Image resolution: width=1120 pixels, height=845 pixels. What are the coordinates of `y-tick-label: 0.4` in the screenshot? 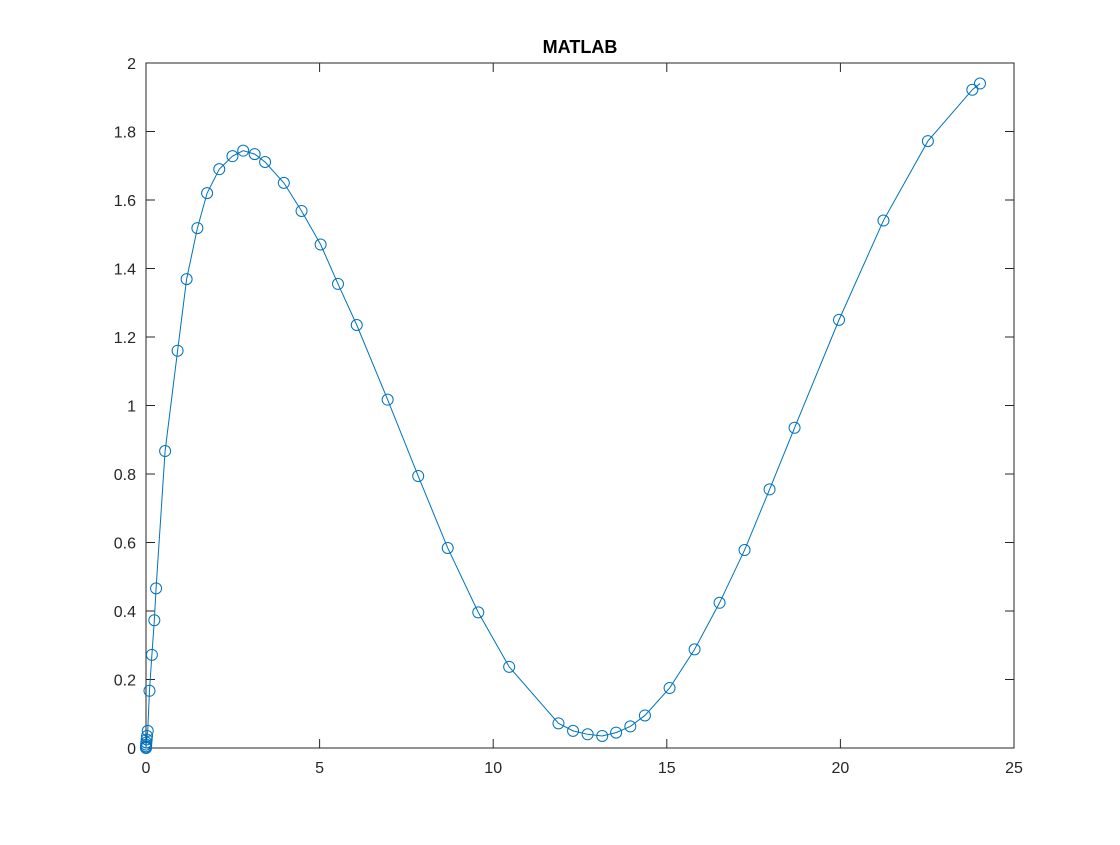 It's located at (125, 612).